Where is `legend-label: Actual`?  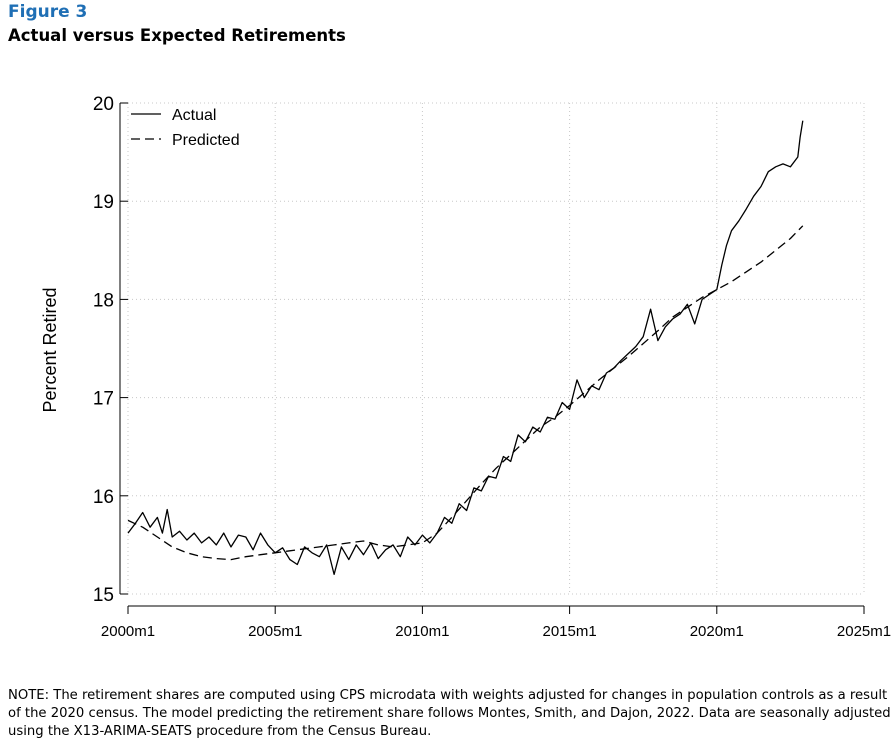 legend-label: Actual is located at coordinates (194, 115).